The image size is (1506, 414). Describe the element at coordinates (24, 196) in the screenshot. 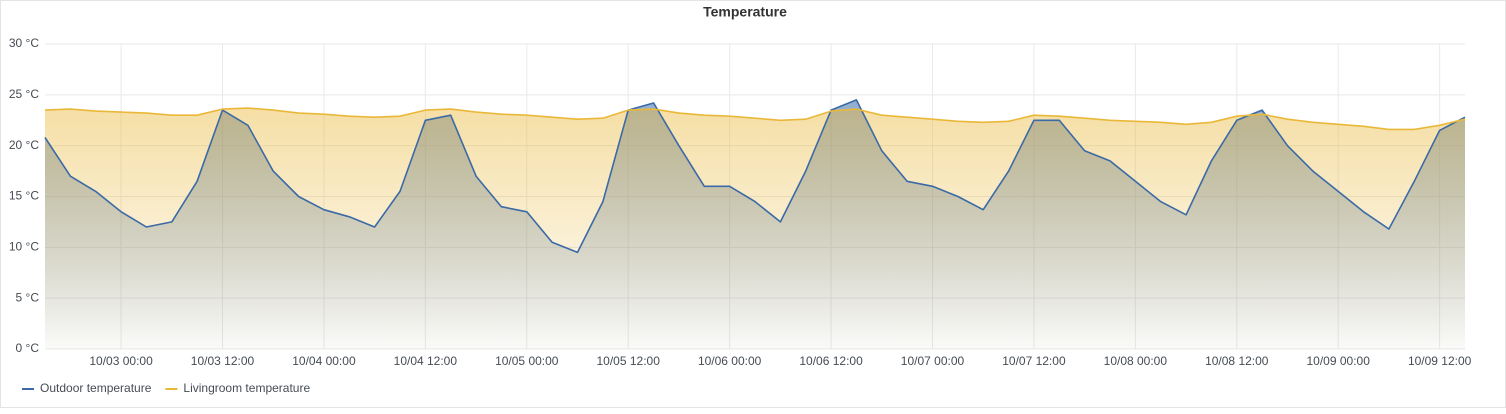

I see `y-tick-label: 15 °C` at that location.